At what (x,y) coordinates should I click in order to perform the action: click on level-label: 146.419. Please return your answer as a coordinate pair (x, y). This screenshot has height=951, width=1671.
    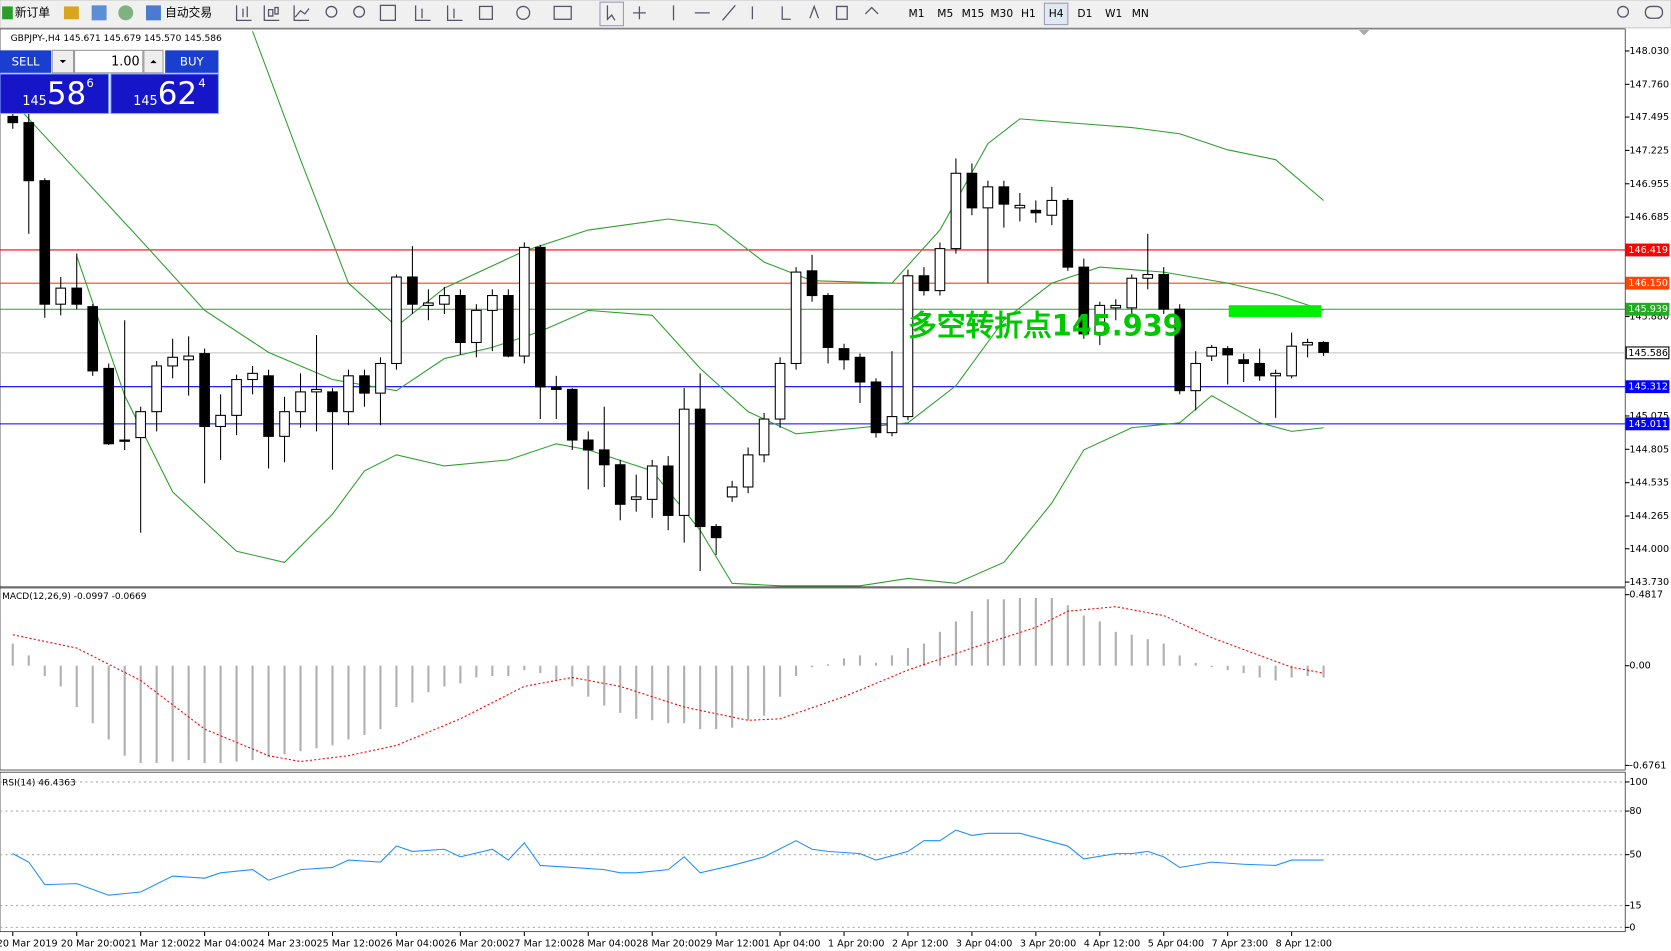
    Looking at the image, I should click on (1648, 250).